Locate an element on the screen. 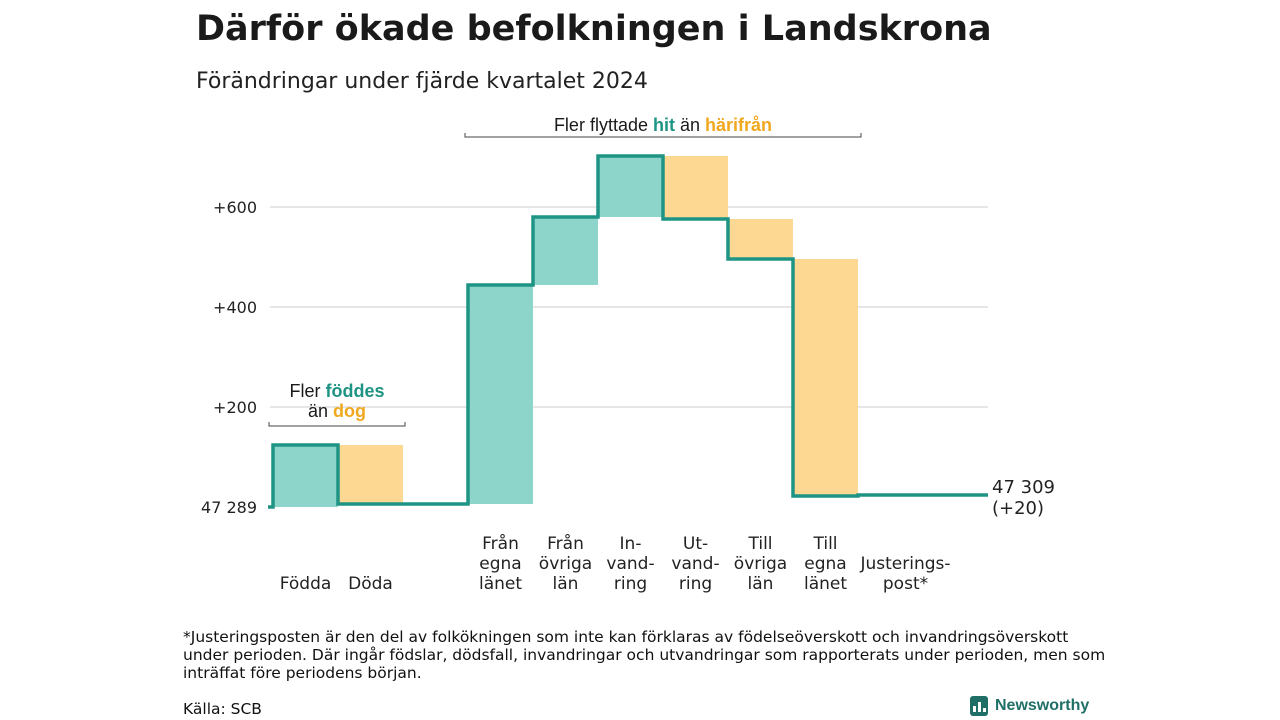 The height and width of the screenshot is (720, 1280). y-tick-label: +200 is located at coordinates (235, 407).